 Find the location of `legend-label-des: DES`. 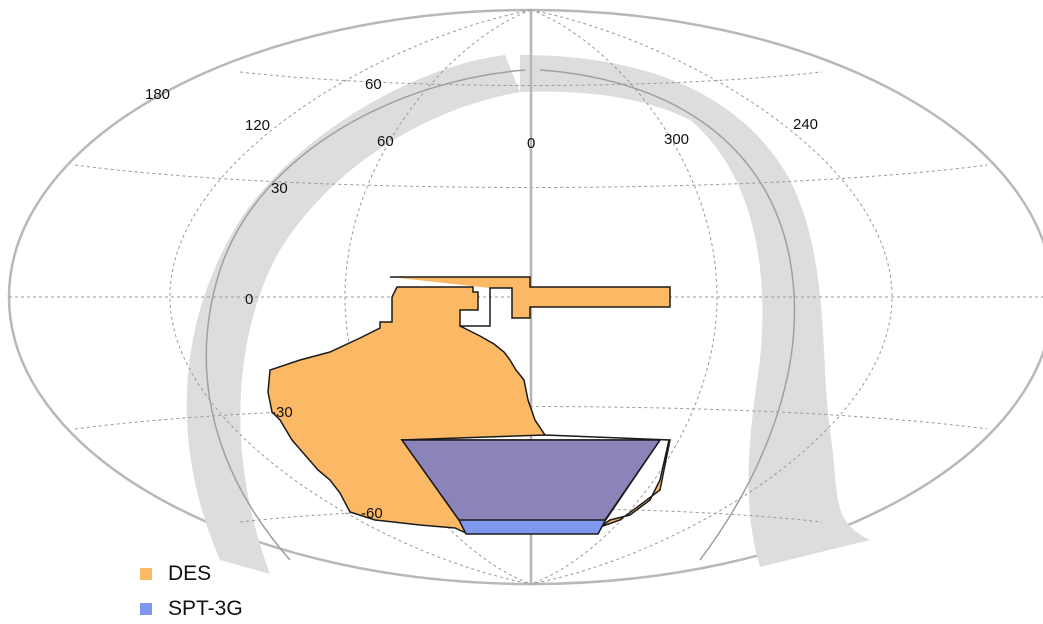

legend-label-des: DES is located at coordinates (189, 574).